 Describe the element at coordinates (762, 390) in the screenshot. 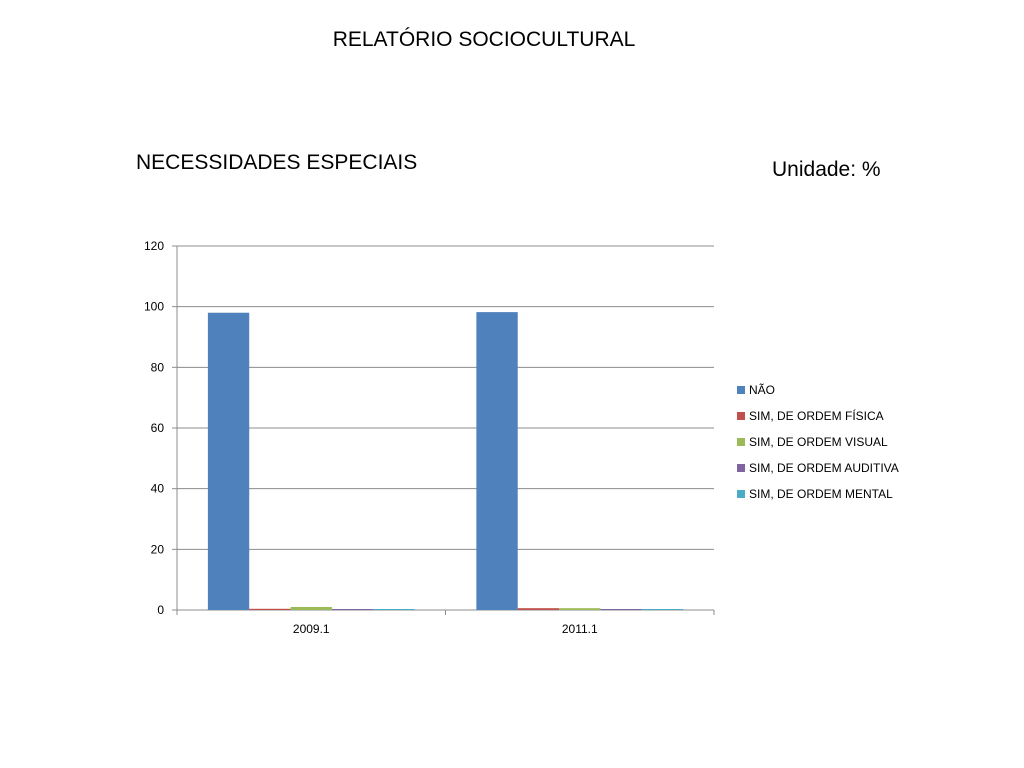

I see `legend-label: NÃO` at that location.